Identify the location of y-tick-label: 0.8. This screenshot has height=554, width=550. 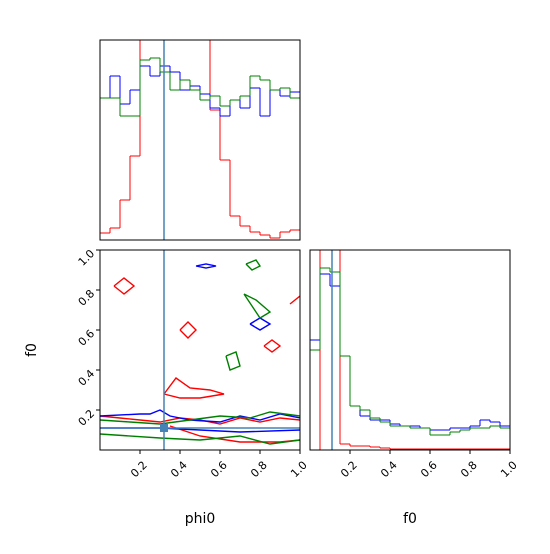
(87, 298).